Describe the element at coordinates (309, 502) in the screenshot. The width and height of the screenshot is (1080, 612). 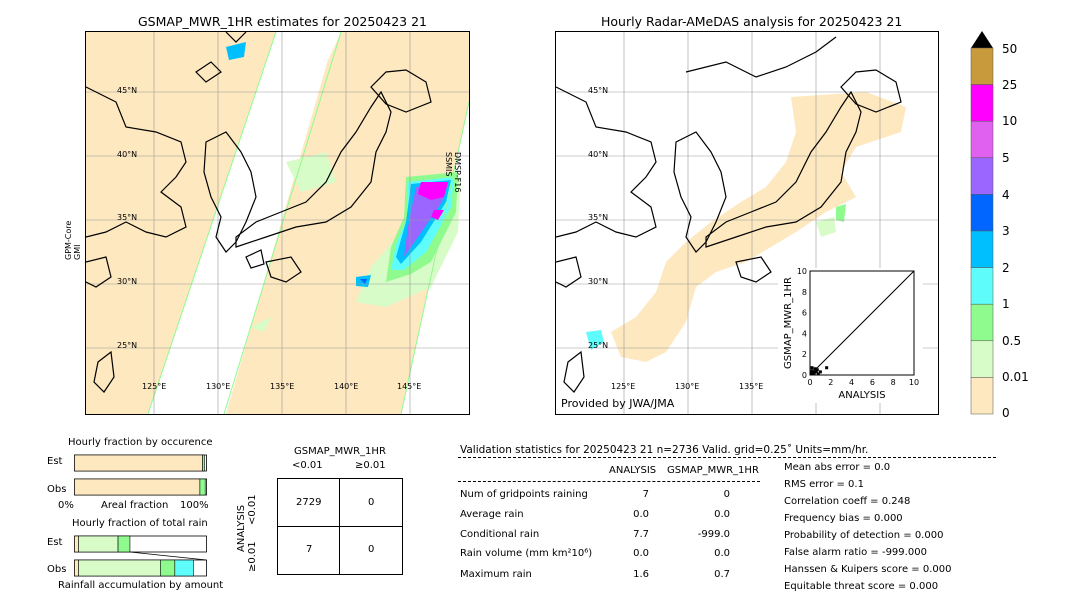
I see `contingency-cell: 2729` at that location.